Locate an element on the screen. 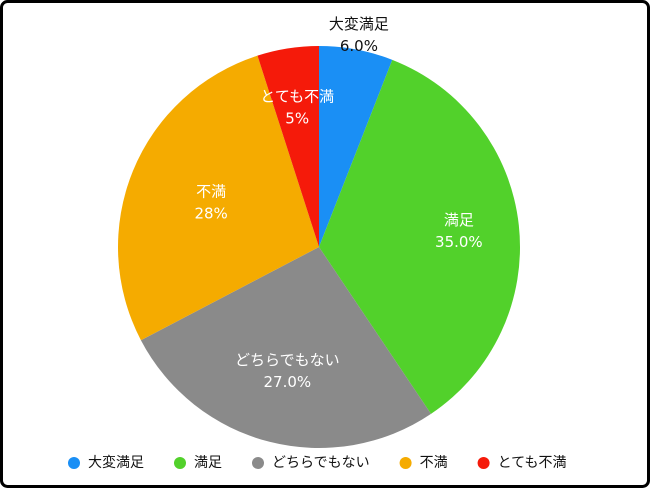 The width and height of the screenshot is (650, 492). legend-label: 大変満足 is located at coordinates (116, 462).